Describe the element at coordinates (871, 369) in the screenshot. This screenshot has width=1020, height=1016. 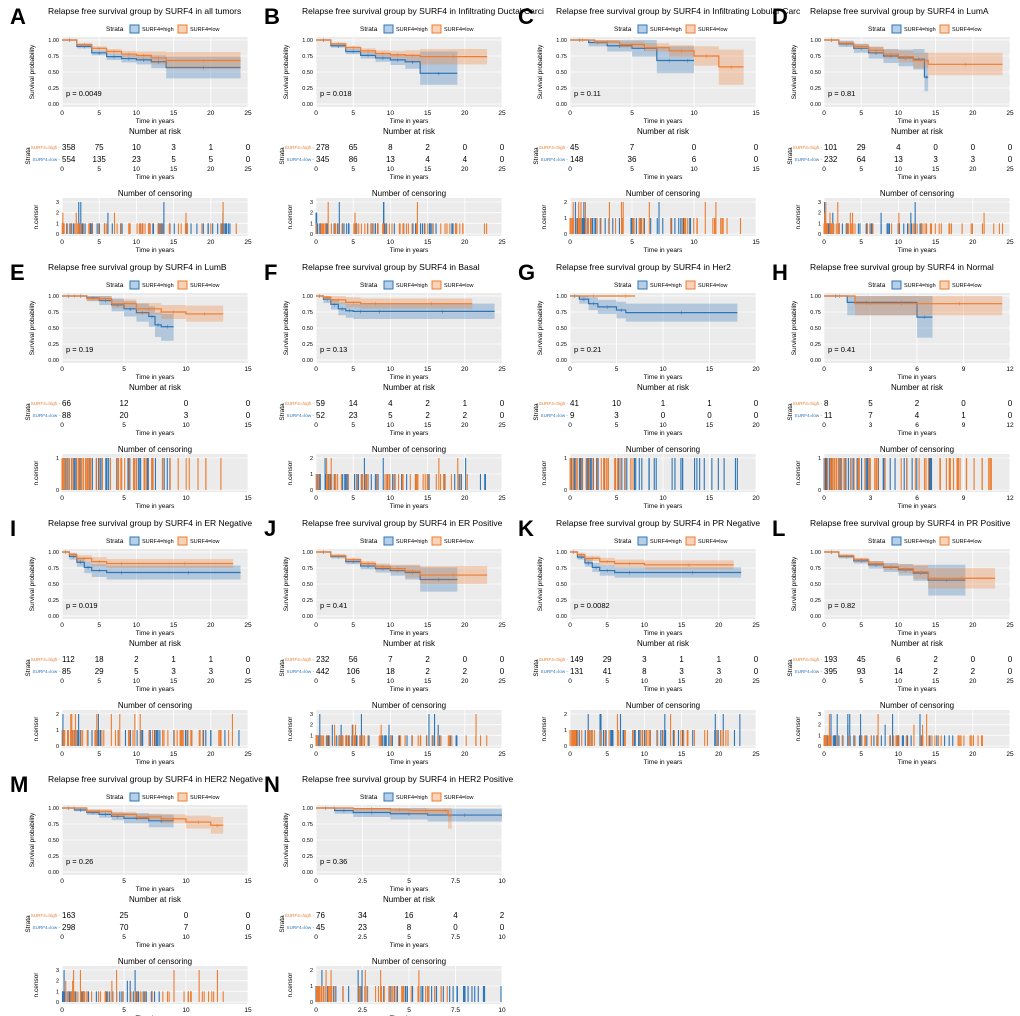
I see `x-tick-label: 3` at that location.